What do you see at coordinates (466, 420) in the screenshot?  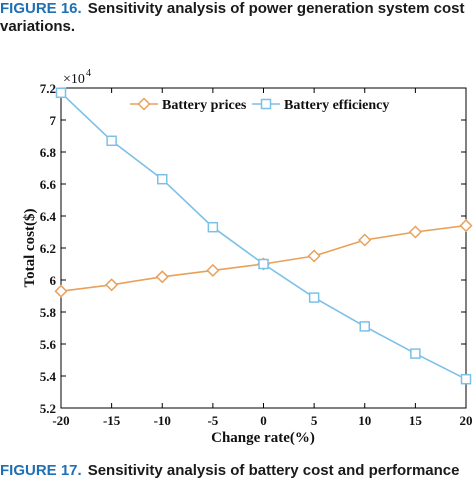 I see `x-tick-label: 20` at bounding box center [466, 420].